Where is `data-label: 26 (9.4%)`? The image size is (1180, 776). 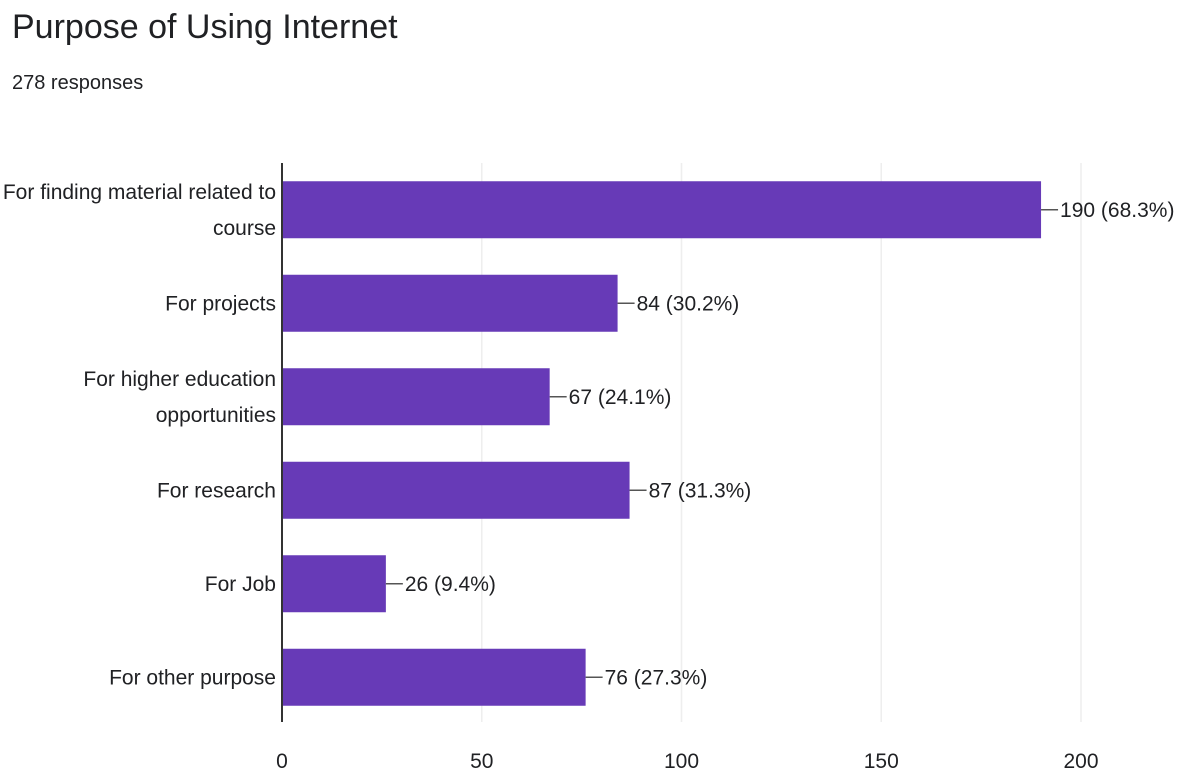 data-label: 26 (9.4%) is located at coordinates (450, 584).